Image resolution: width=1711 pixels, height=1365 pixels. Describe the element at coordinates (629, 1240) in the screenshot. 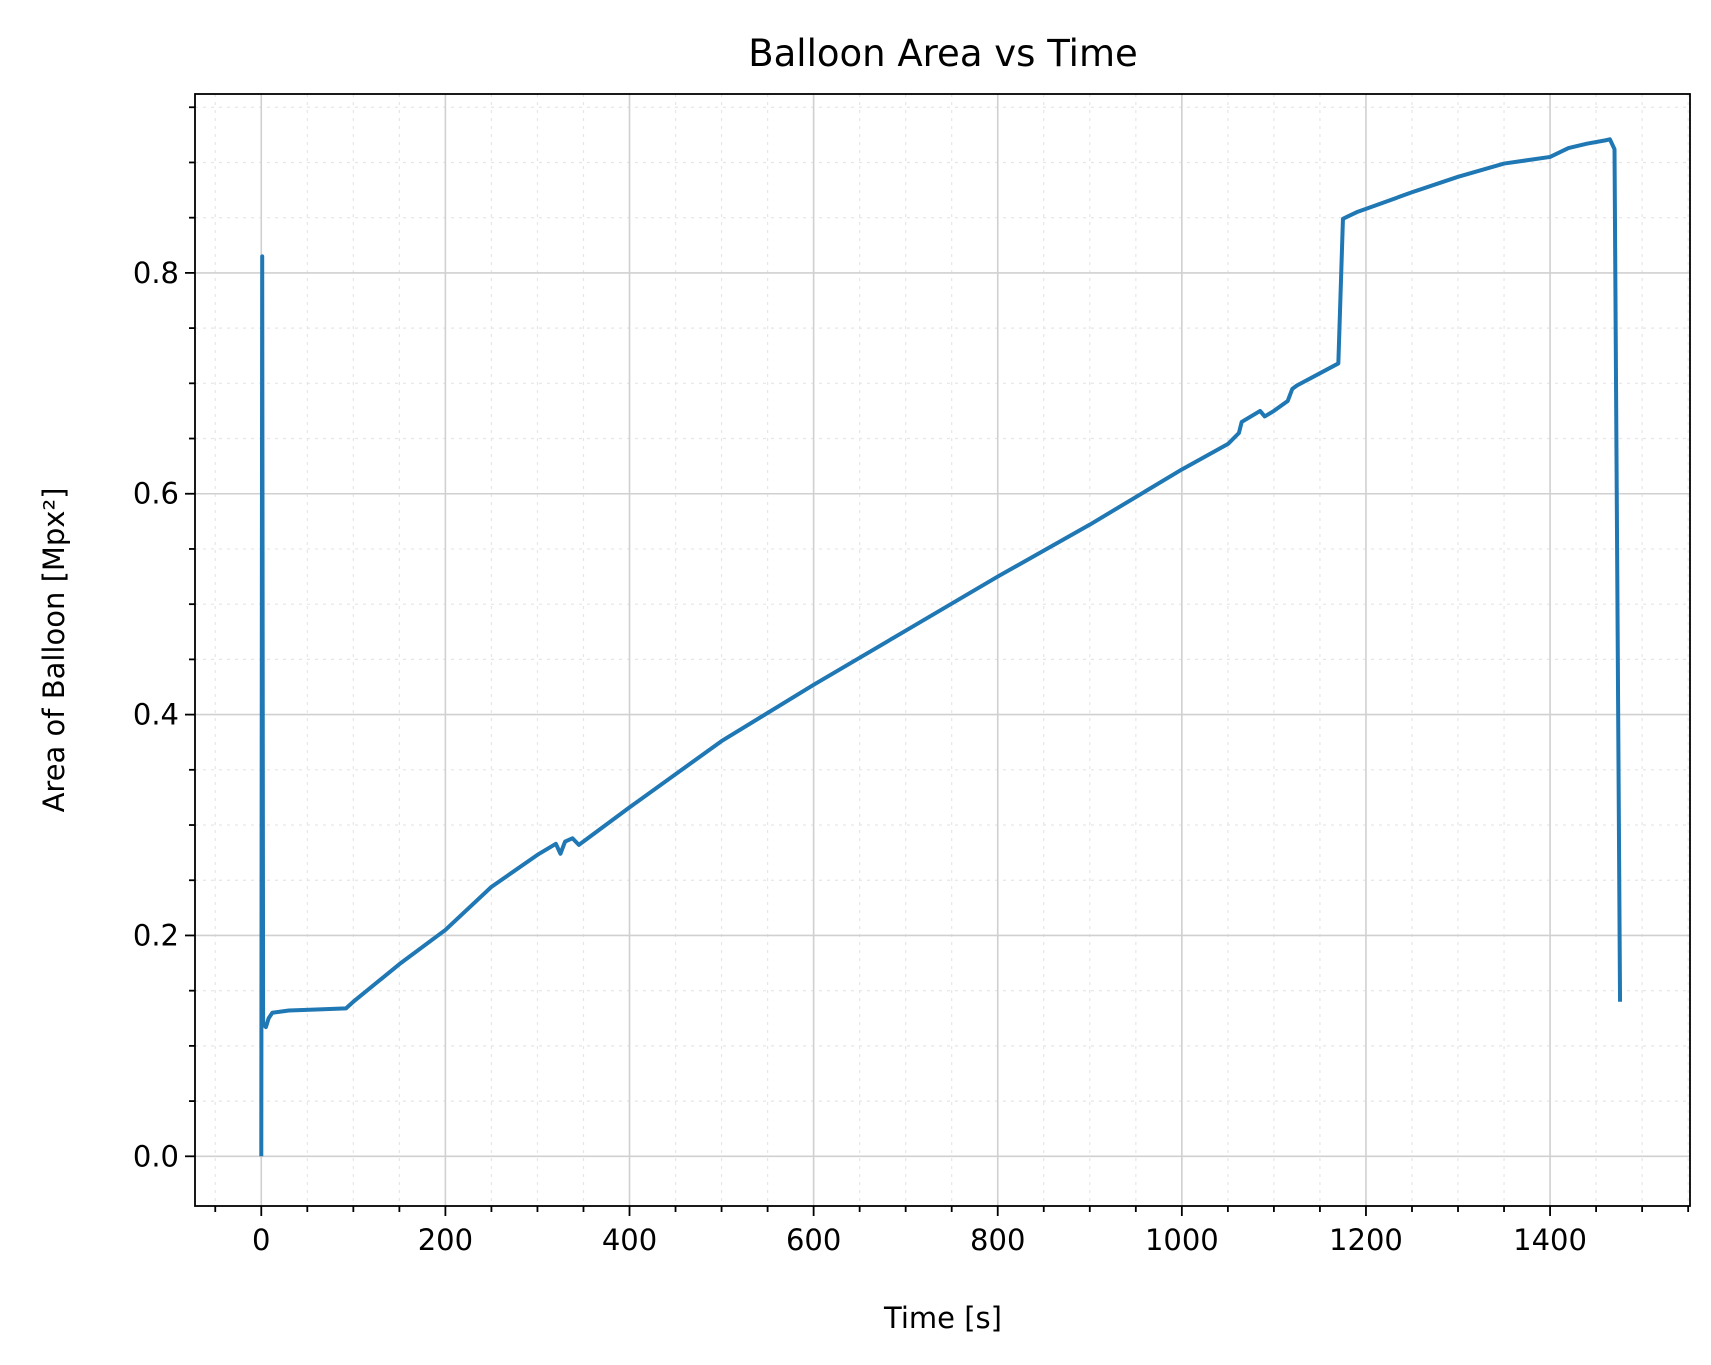

I see `x-tick-label: 400` at that location.